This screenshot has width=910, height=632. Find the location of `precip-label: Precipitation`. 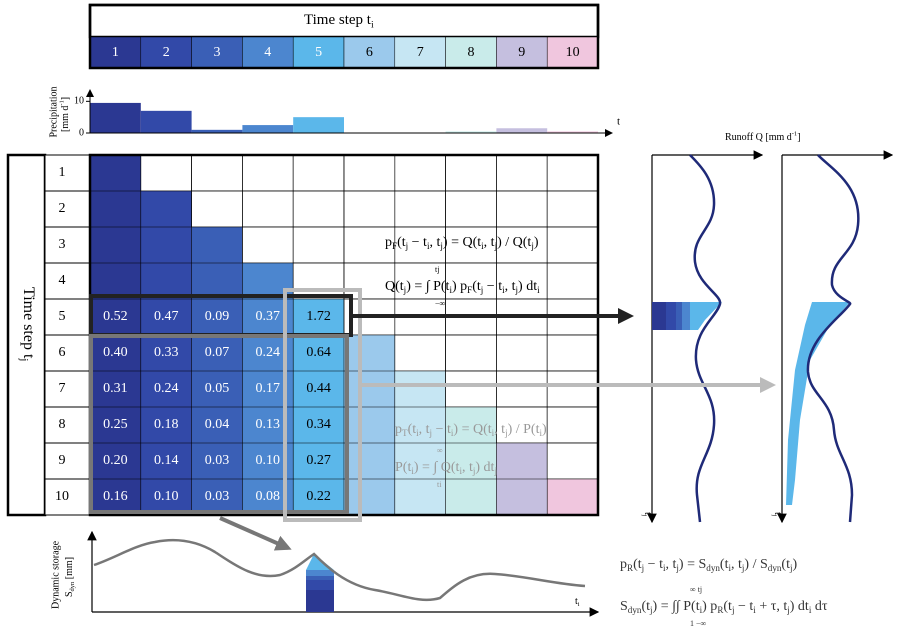

precip-label: Precipitation is located at coordinates (53, 111).